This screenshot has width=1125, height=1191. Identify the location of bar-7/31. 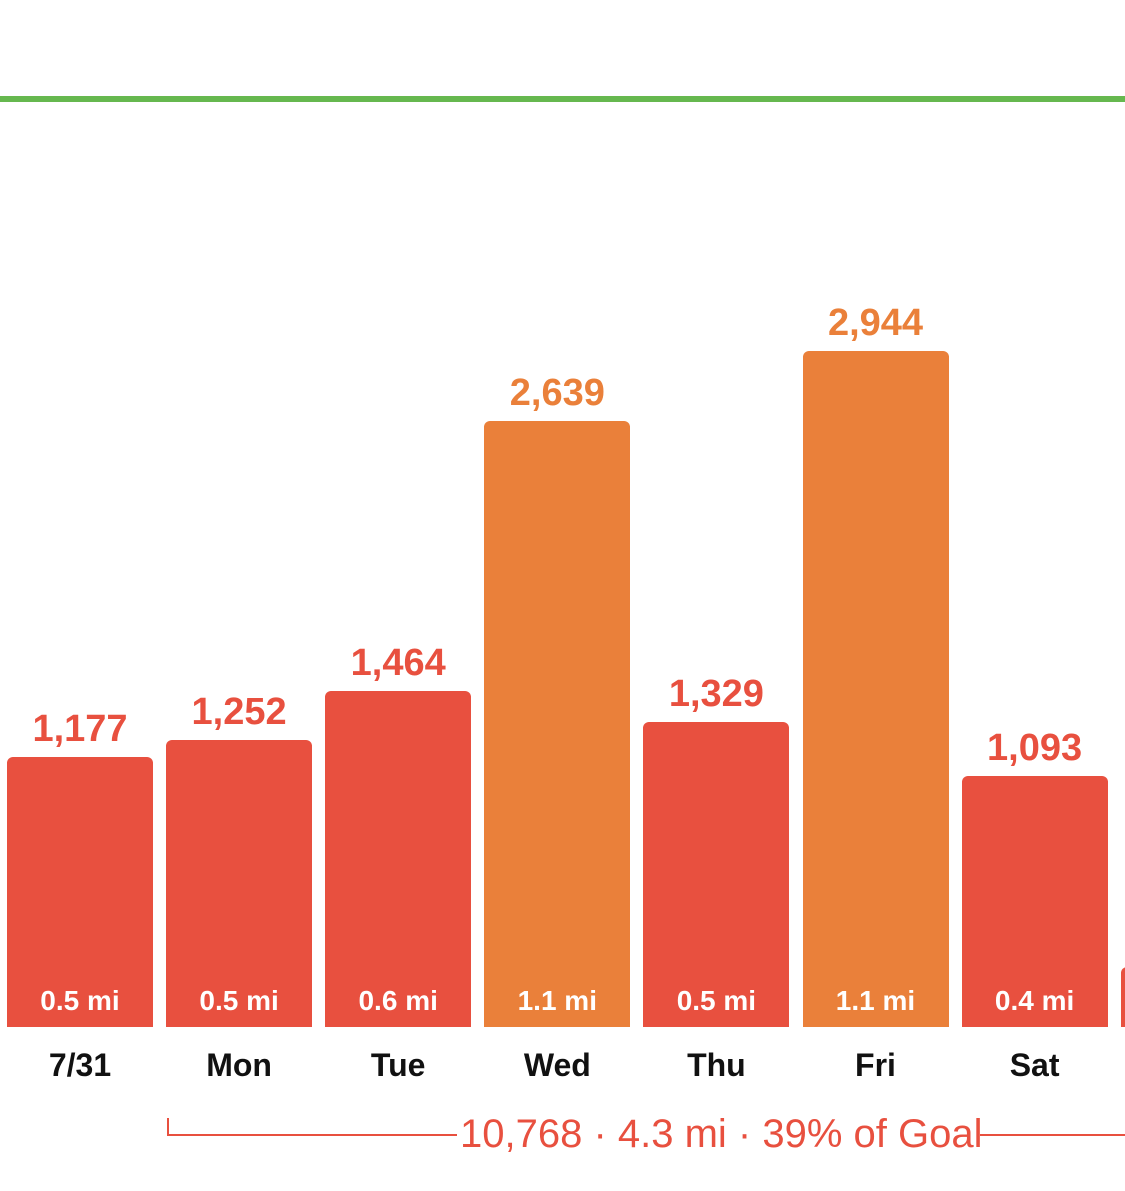
(80, 891).